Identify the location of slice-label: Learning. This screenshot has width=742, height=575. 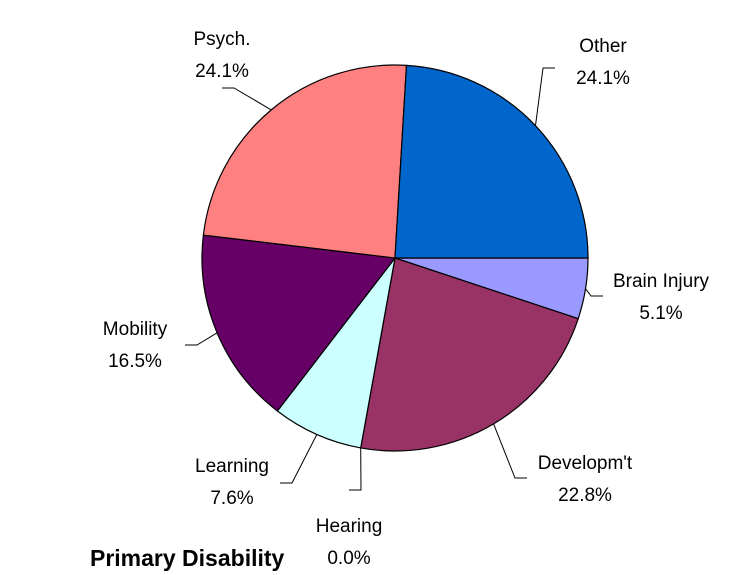
(232, 466).